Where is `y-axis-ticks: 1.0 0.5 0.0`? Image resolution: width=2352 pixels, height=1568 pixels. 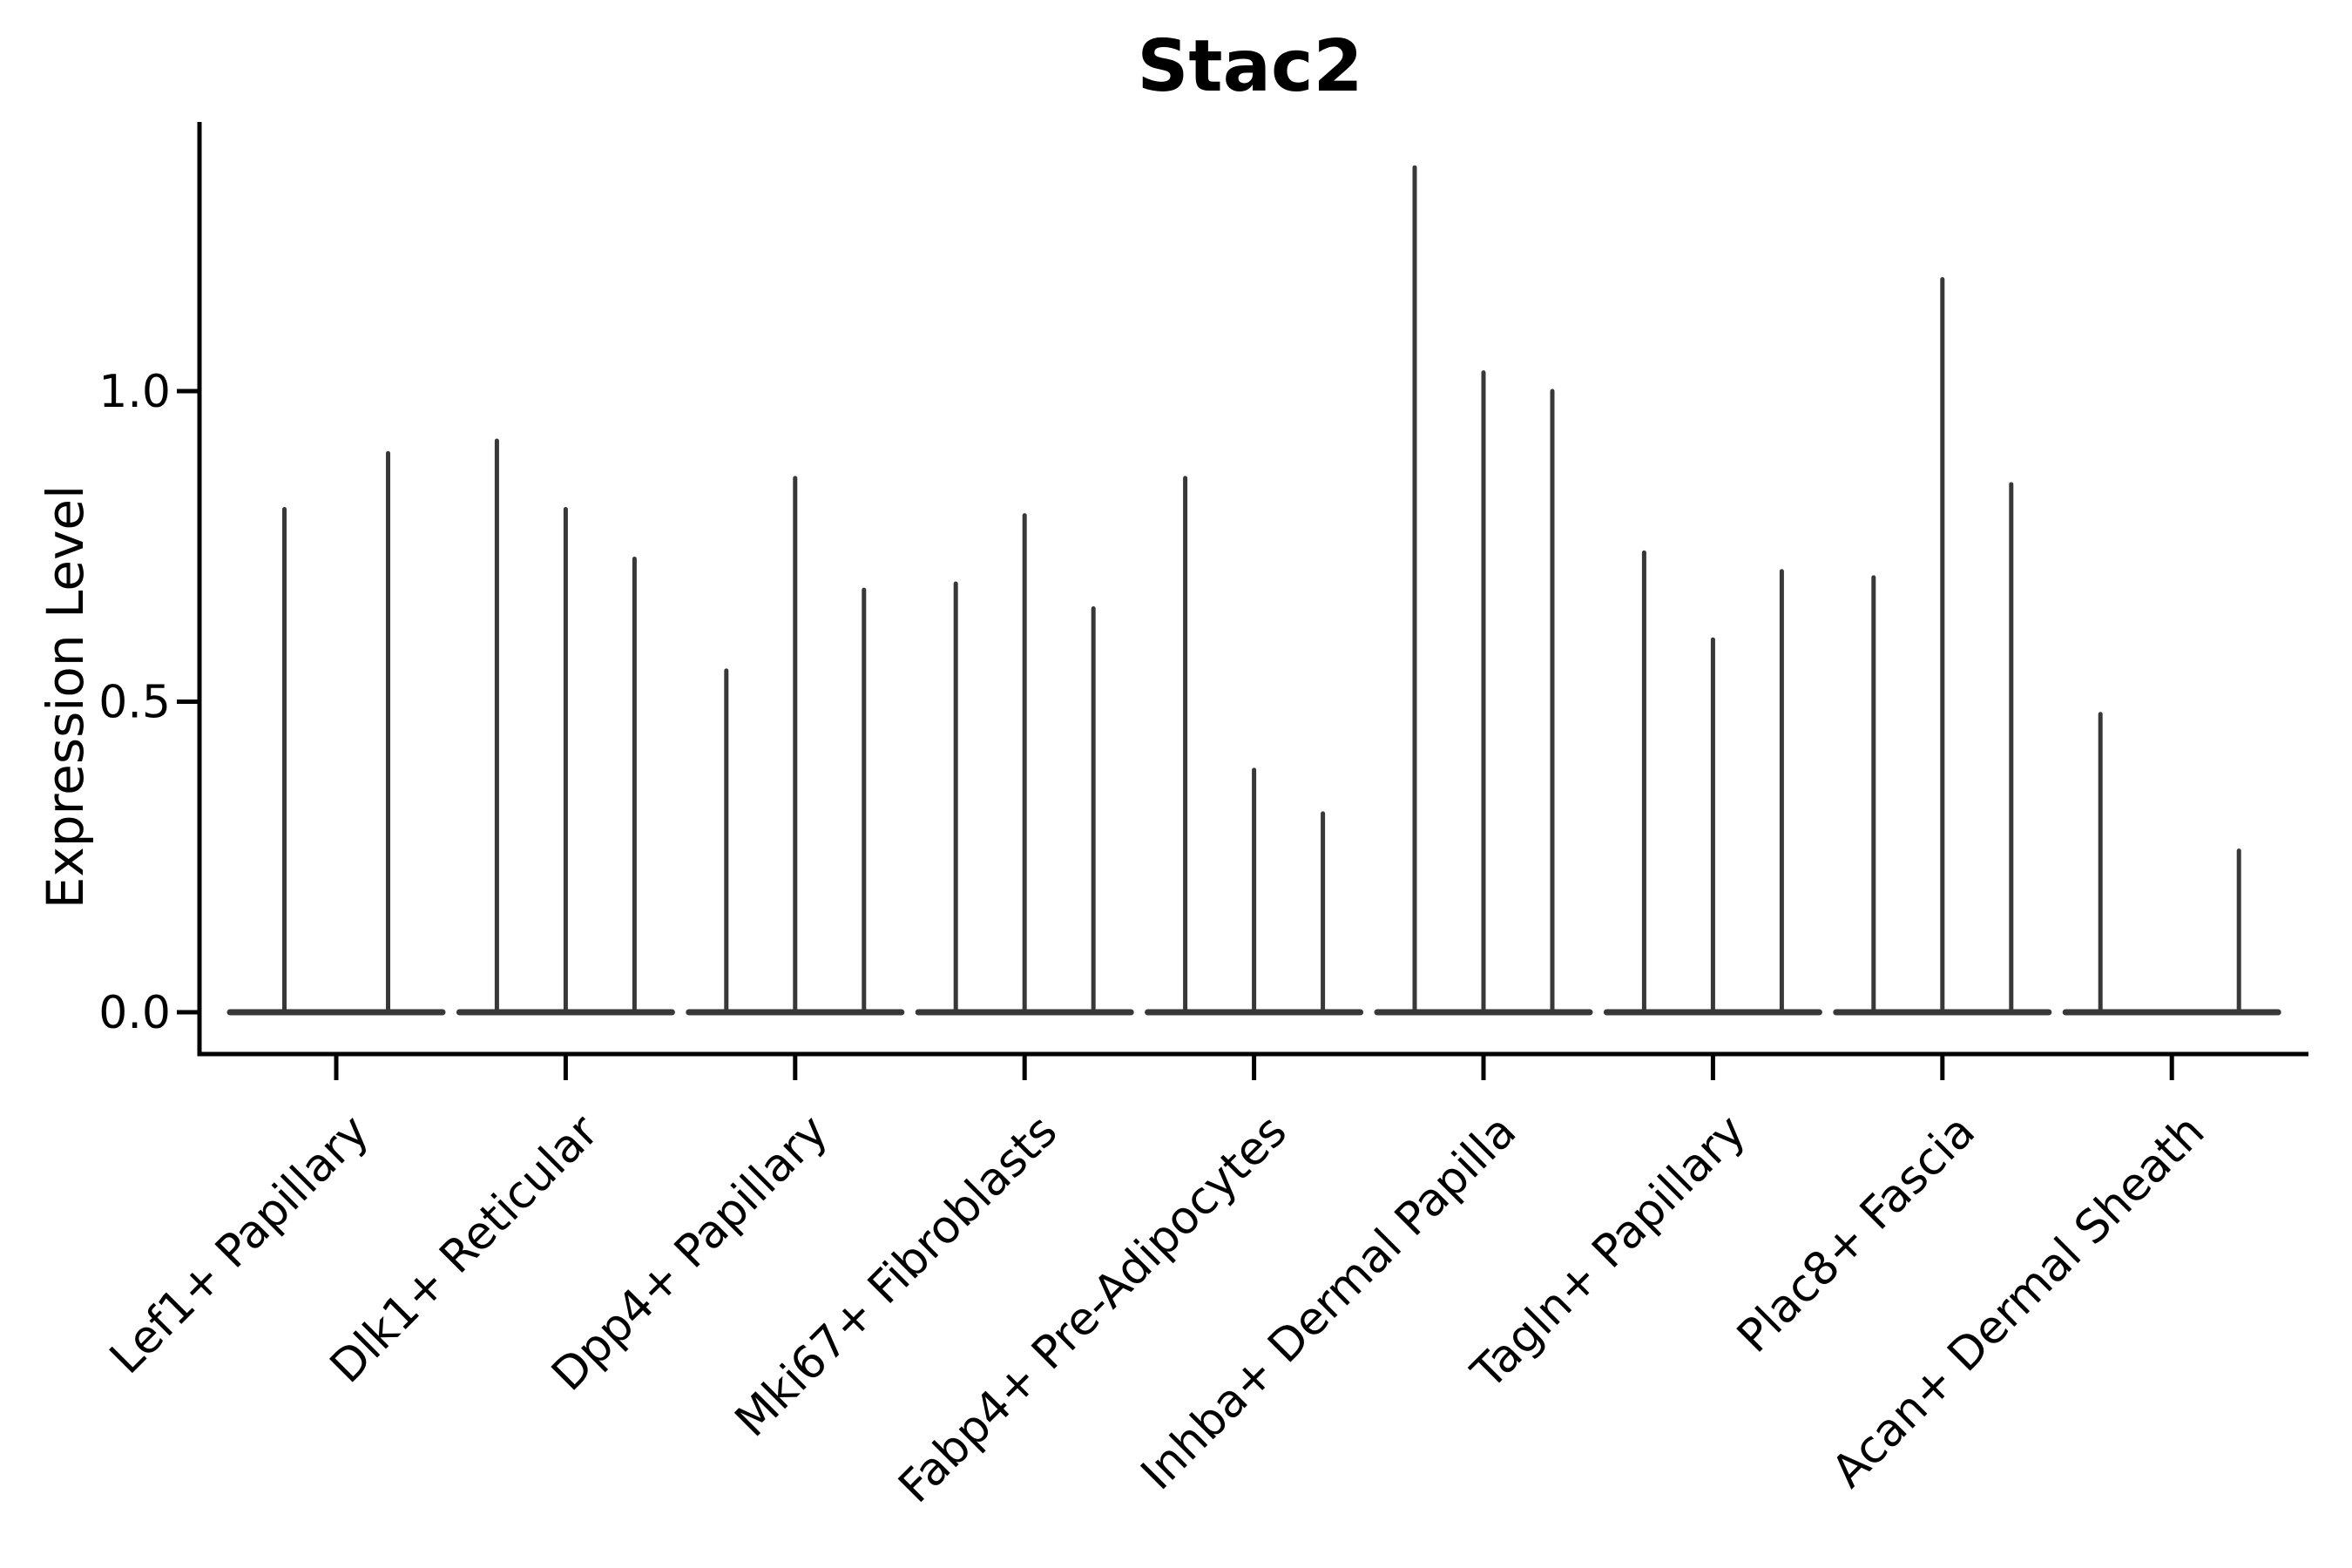 y-axis-ticks: 1.0 0.5 0.0 is located at coordinates (148, 702).